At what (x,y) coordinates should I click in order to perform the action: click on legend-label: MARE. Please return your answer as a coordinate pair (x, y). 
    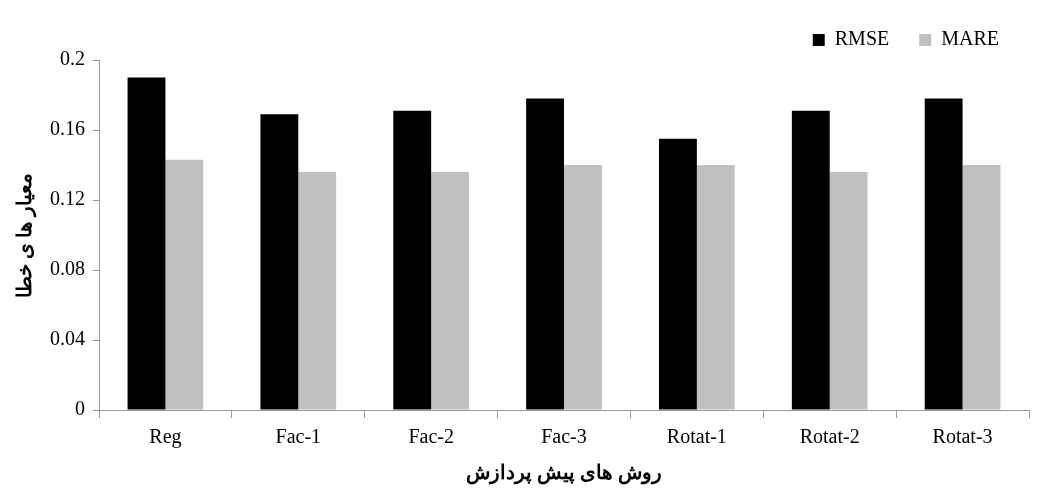
    Looking at the image, I should click on (970, 38).